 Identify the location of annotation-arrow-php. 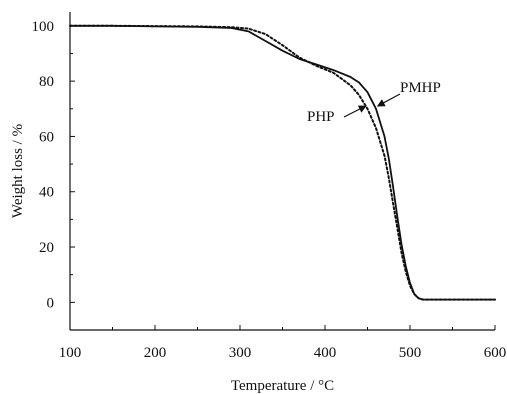
(355, 111).